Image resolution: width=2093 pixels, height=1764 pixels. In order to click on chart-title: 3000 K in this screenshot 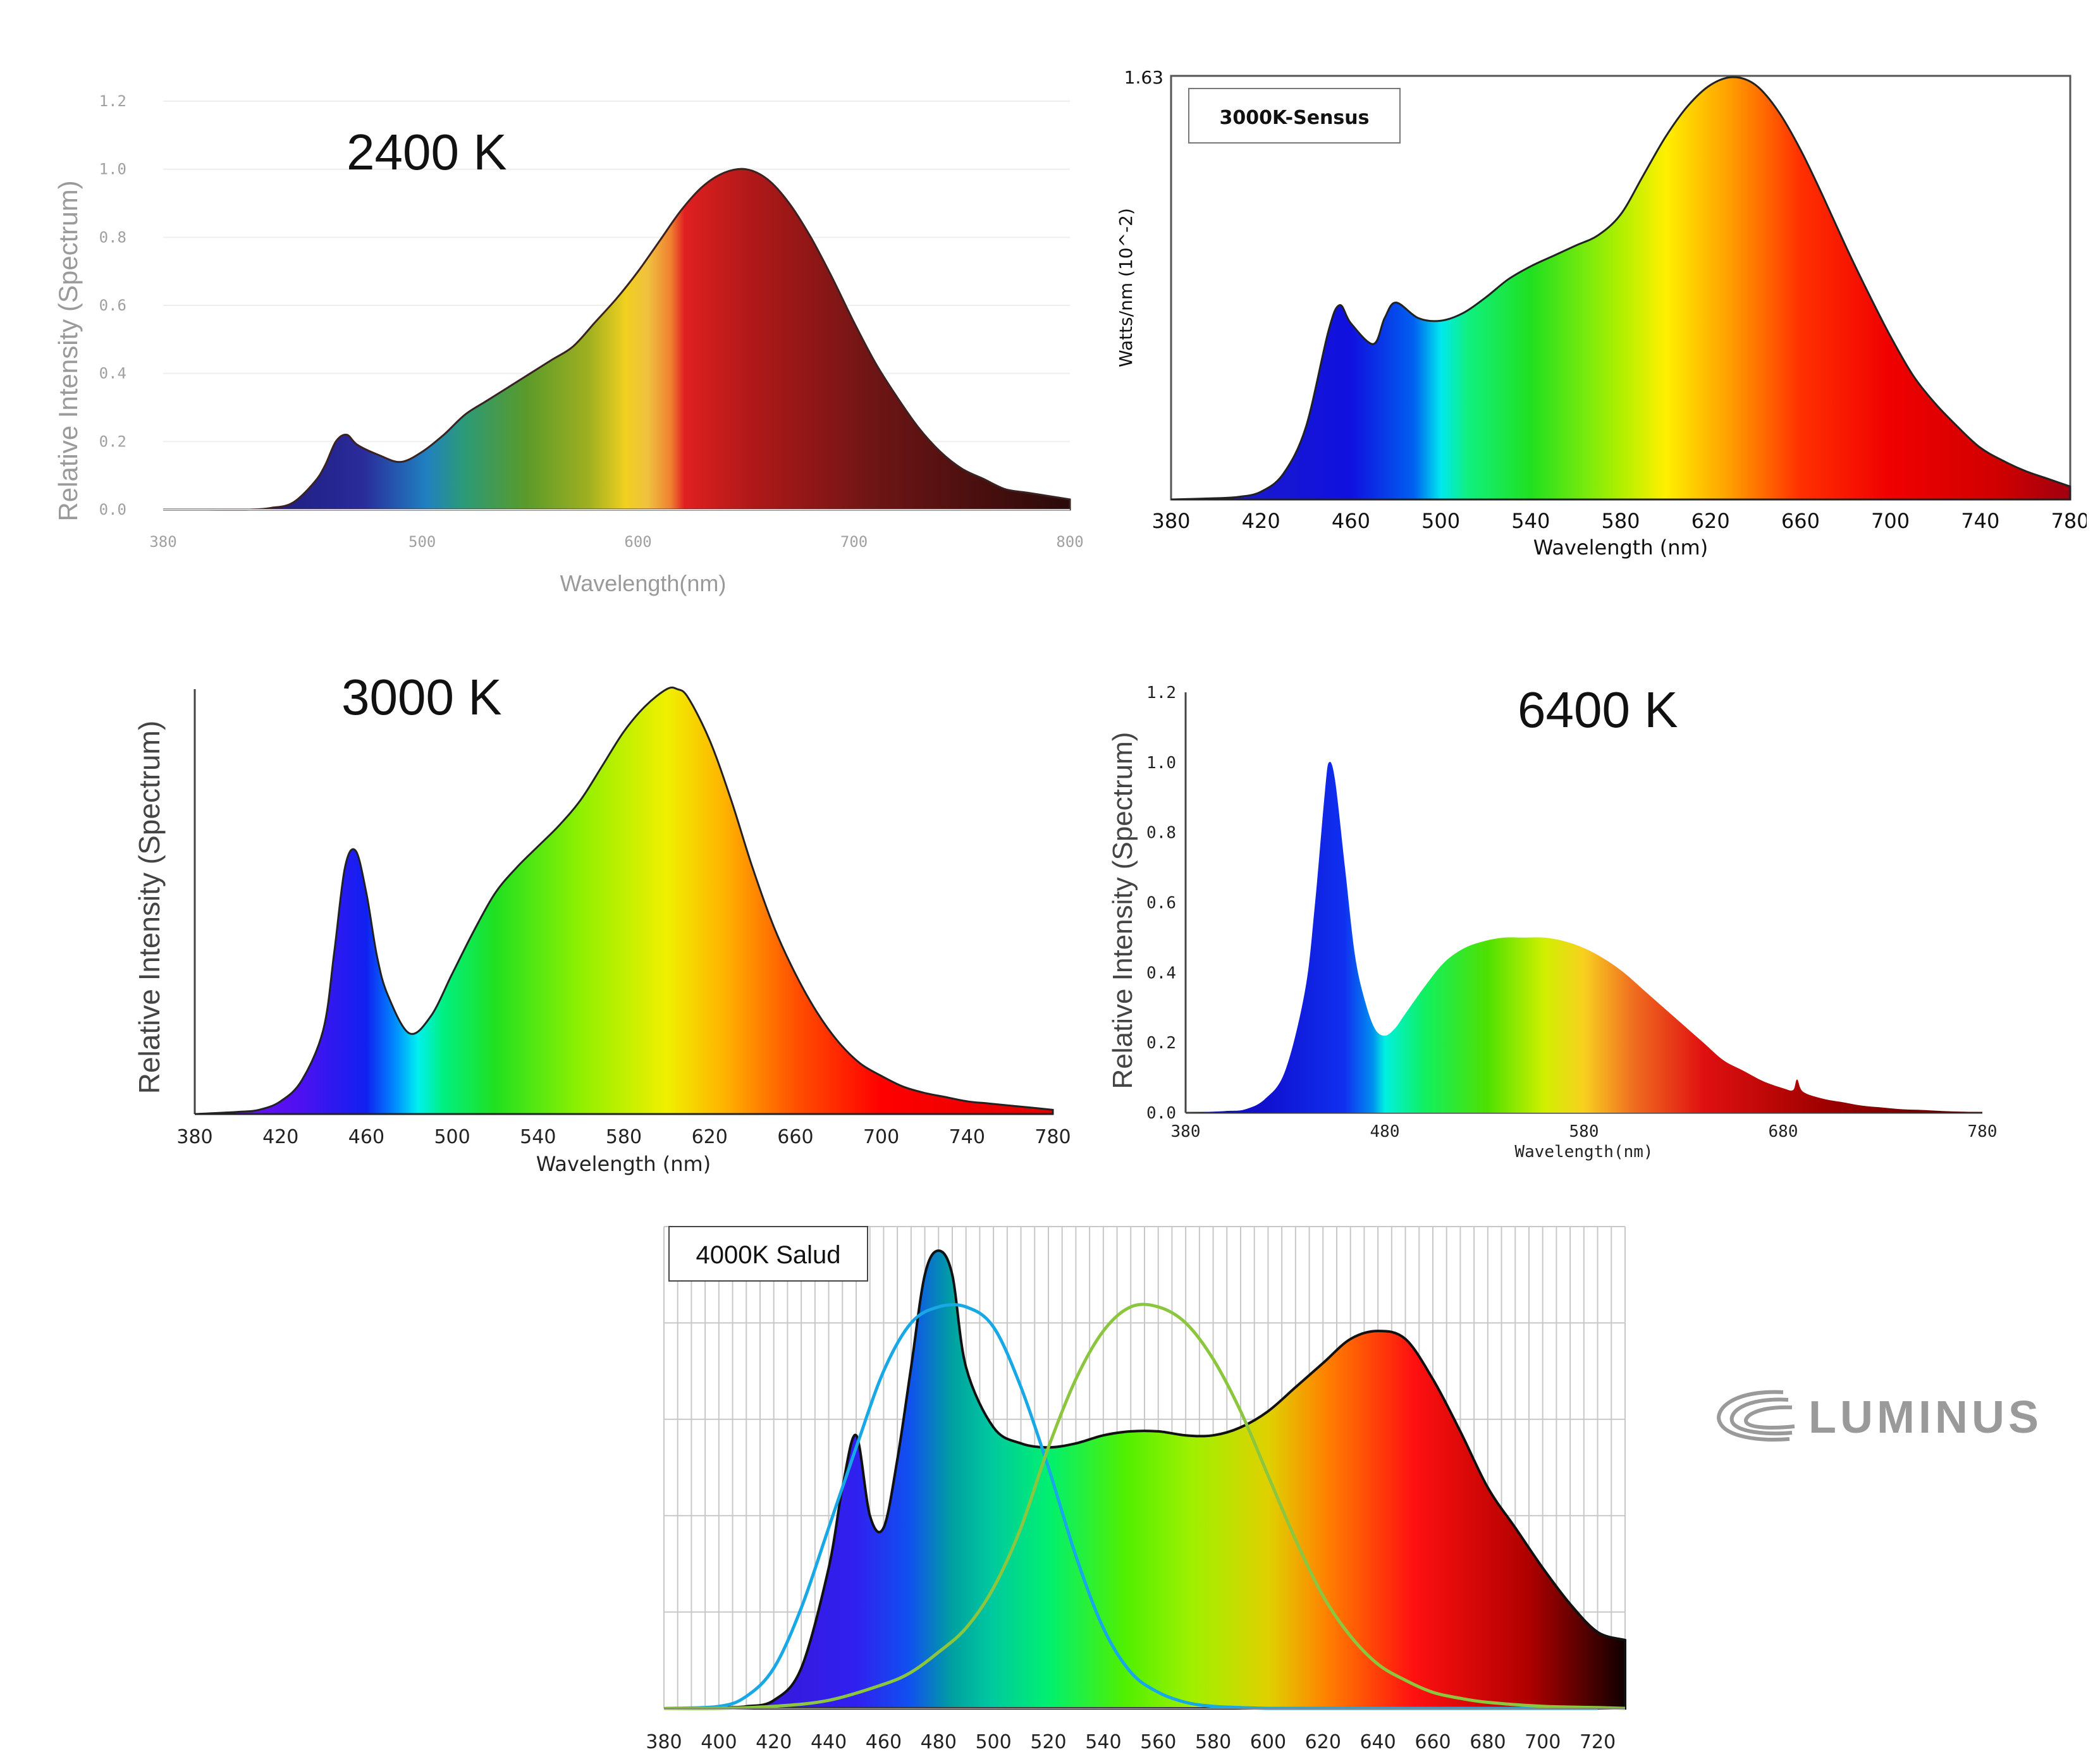, I will do `click(421, 697)`.